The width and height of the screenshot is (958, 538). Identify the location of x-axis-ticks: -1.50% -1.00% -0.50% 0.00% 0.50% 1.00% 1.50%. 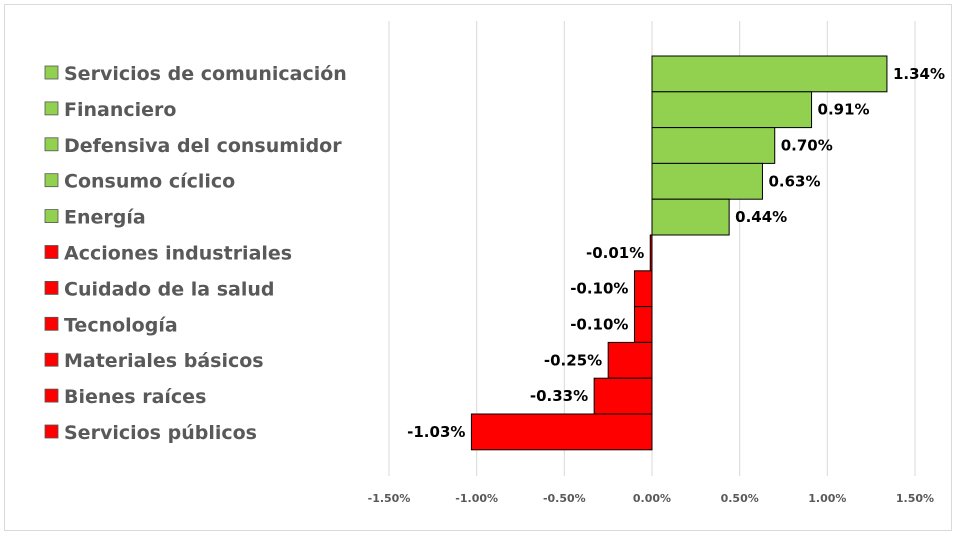
(651, 498).